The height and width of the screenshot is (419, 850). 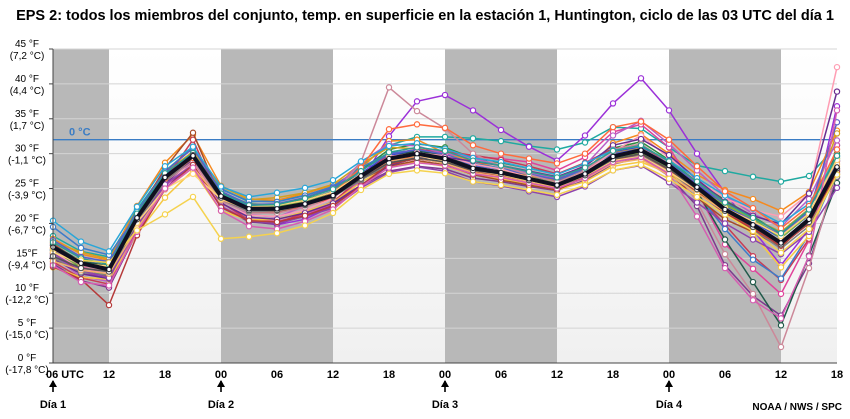 I want to click on credit-label: NOAA / NWS / SPC, so click(x=797, y=407).